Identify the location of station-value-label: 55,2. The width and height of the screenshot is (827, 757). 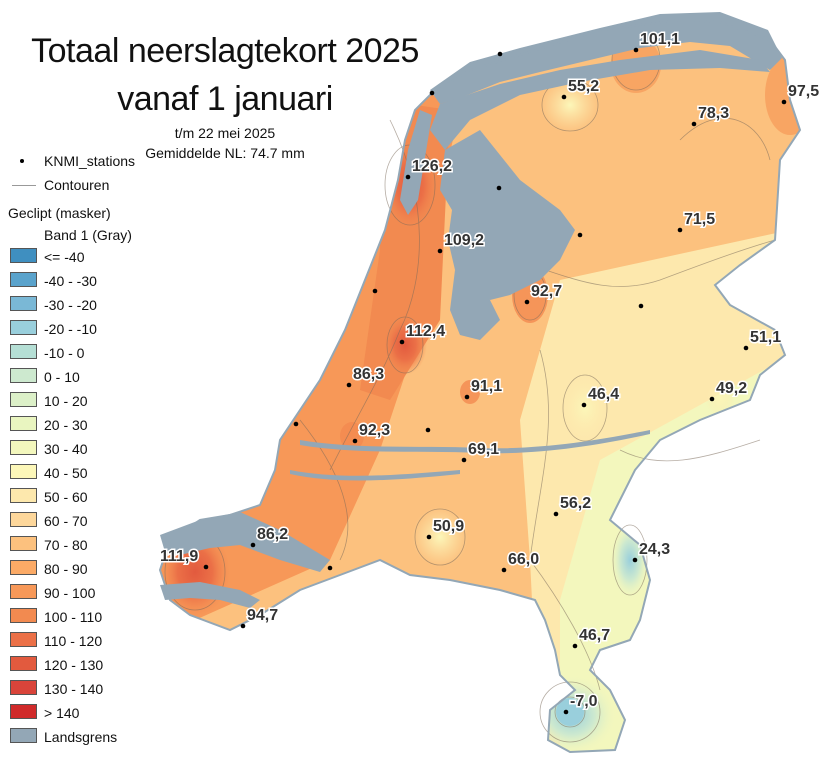
(583, 86).